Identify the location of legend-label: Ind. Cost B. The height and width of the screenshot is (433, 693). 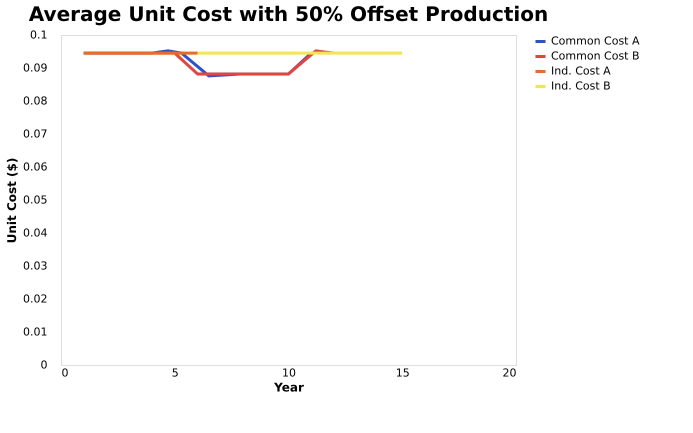
(581, 86).